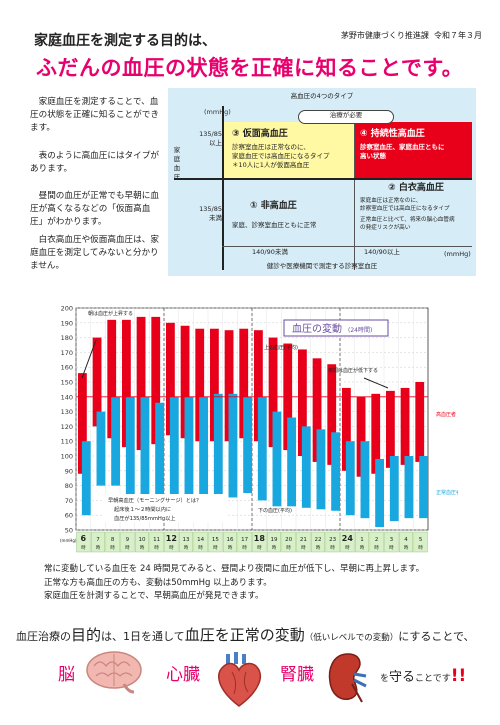 The width and height of the screenshot is (500, 725). What do you see at coordinates (67, 397) in the screenshot?
I see `y-tick-label: 140` at bounding box center [67, 397].